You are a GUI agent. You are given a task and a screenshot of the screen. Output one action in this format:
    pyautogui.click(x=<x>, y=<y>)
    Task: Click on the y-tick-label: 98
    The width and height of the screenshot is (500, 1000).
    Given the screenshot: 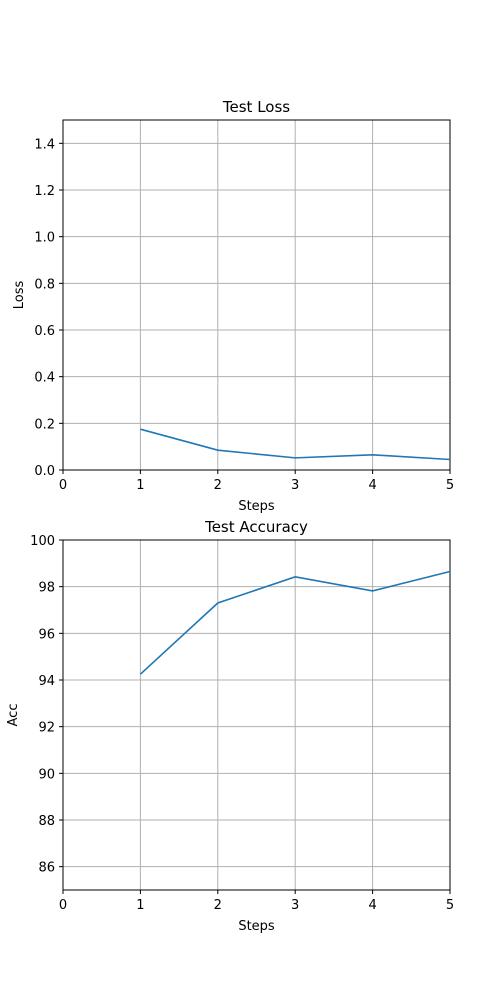 What is the action you would take?
    pyautogui.click(x=46, y=588)
    